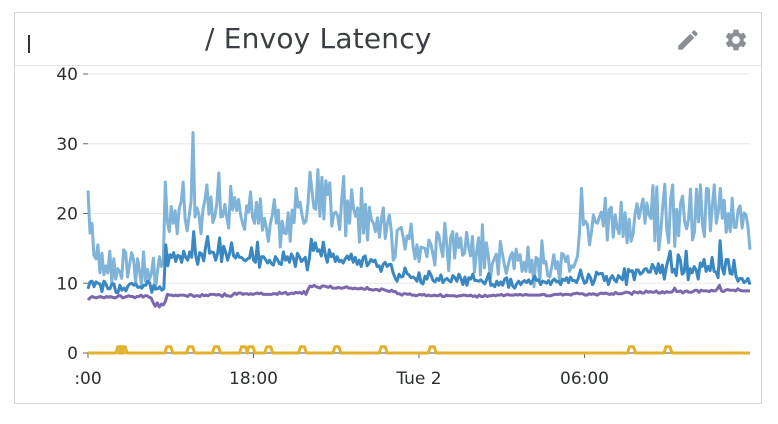 This screenshot has height=424, width=778. I want to click on y-tick-label: 0, so click(72, 354).